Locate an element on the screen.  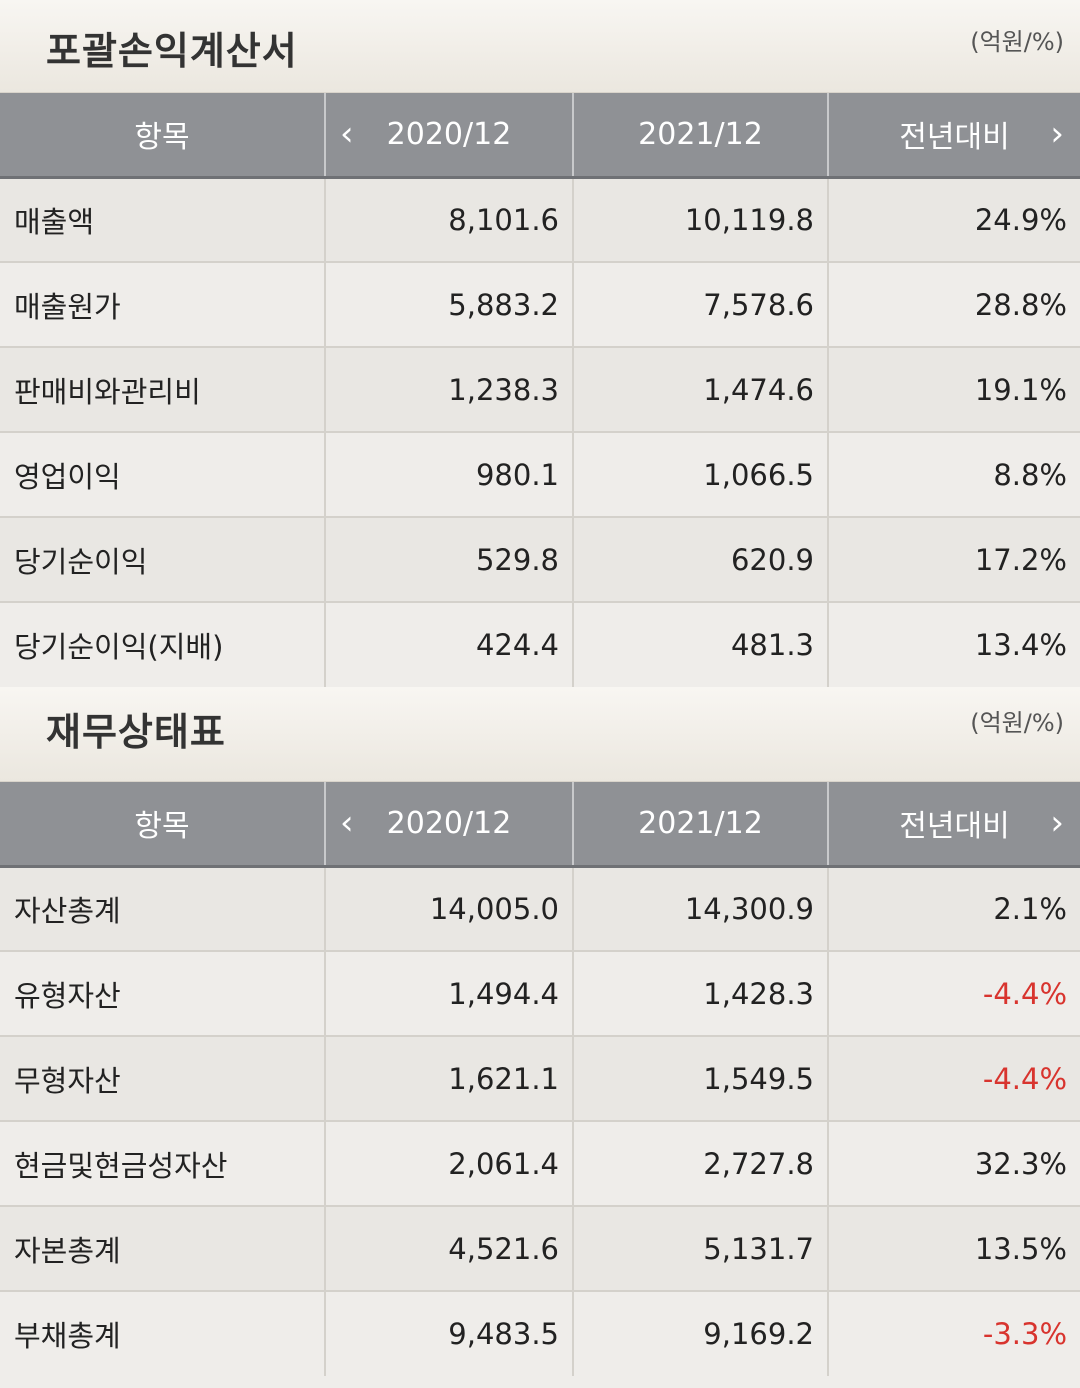
value-2020: 8,101.6 is located at coordinates (448, 219).